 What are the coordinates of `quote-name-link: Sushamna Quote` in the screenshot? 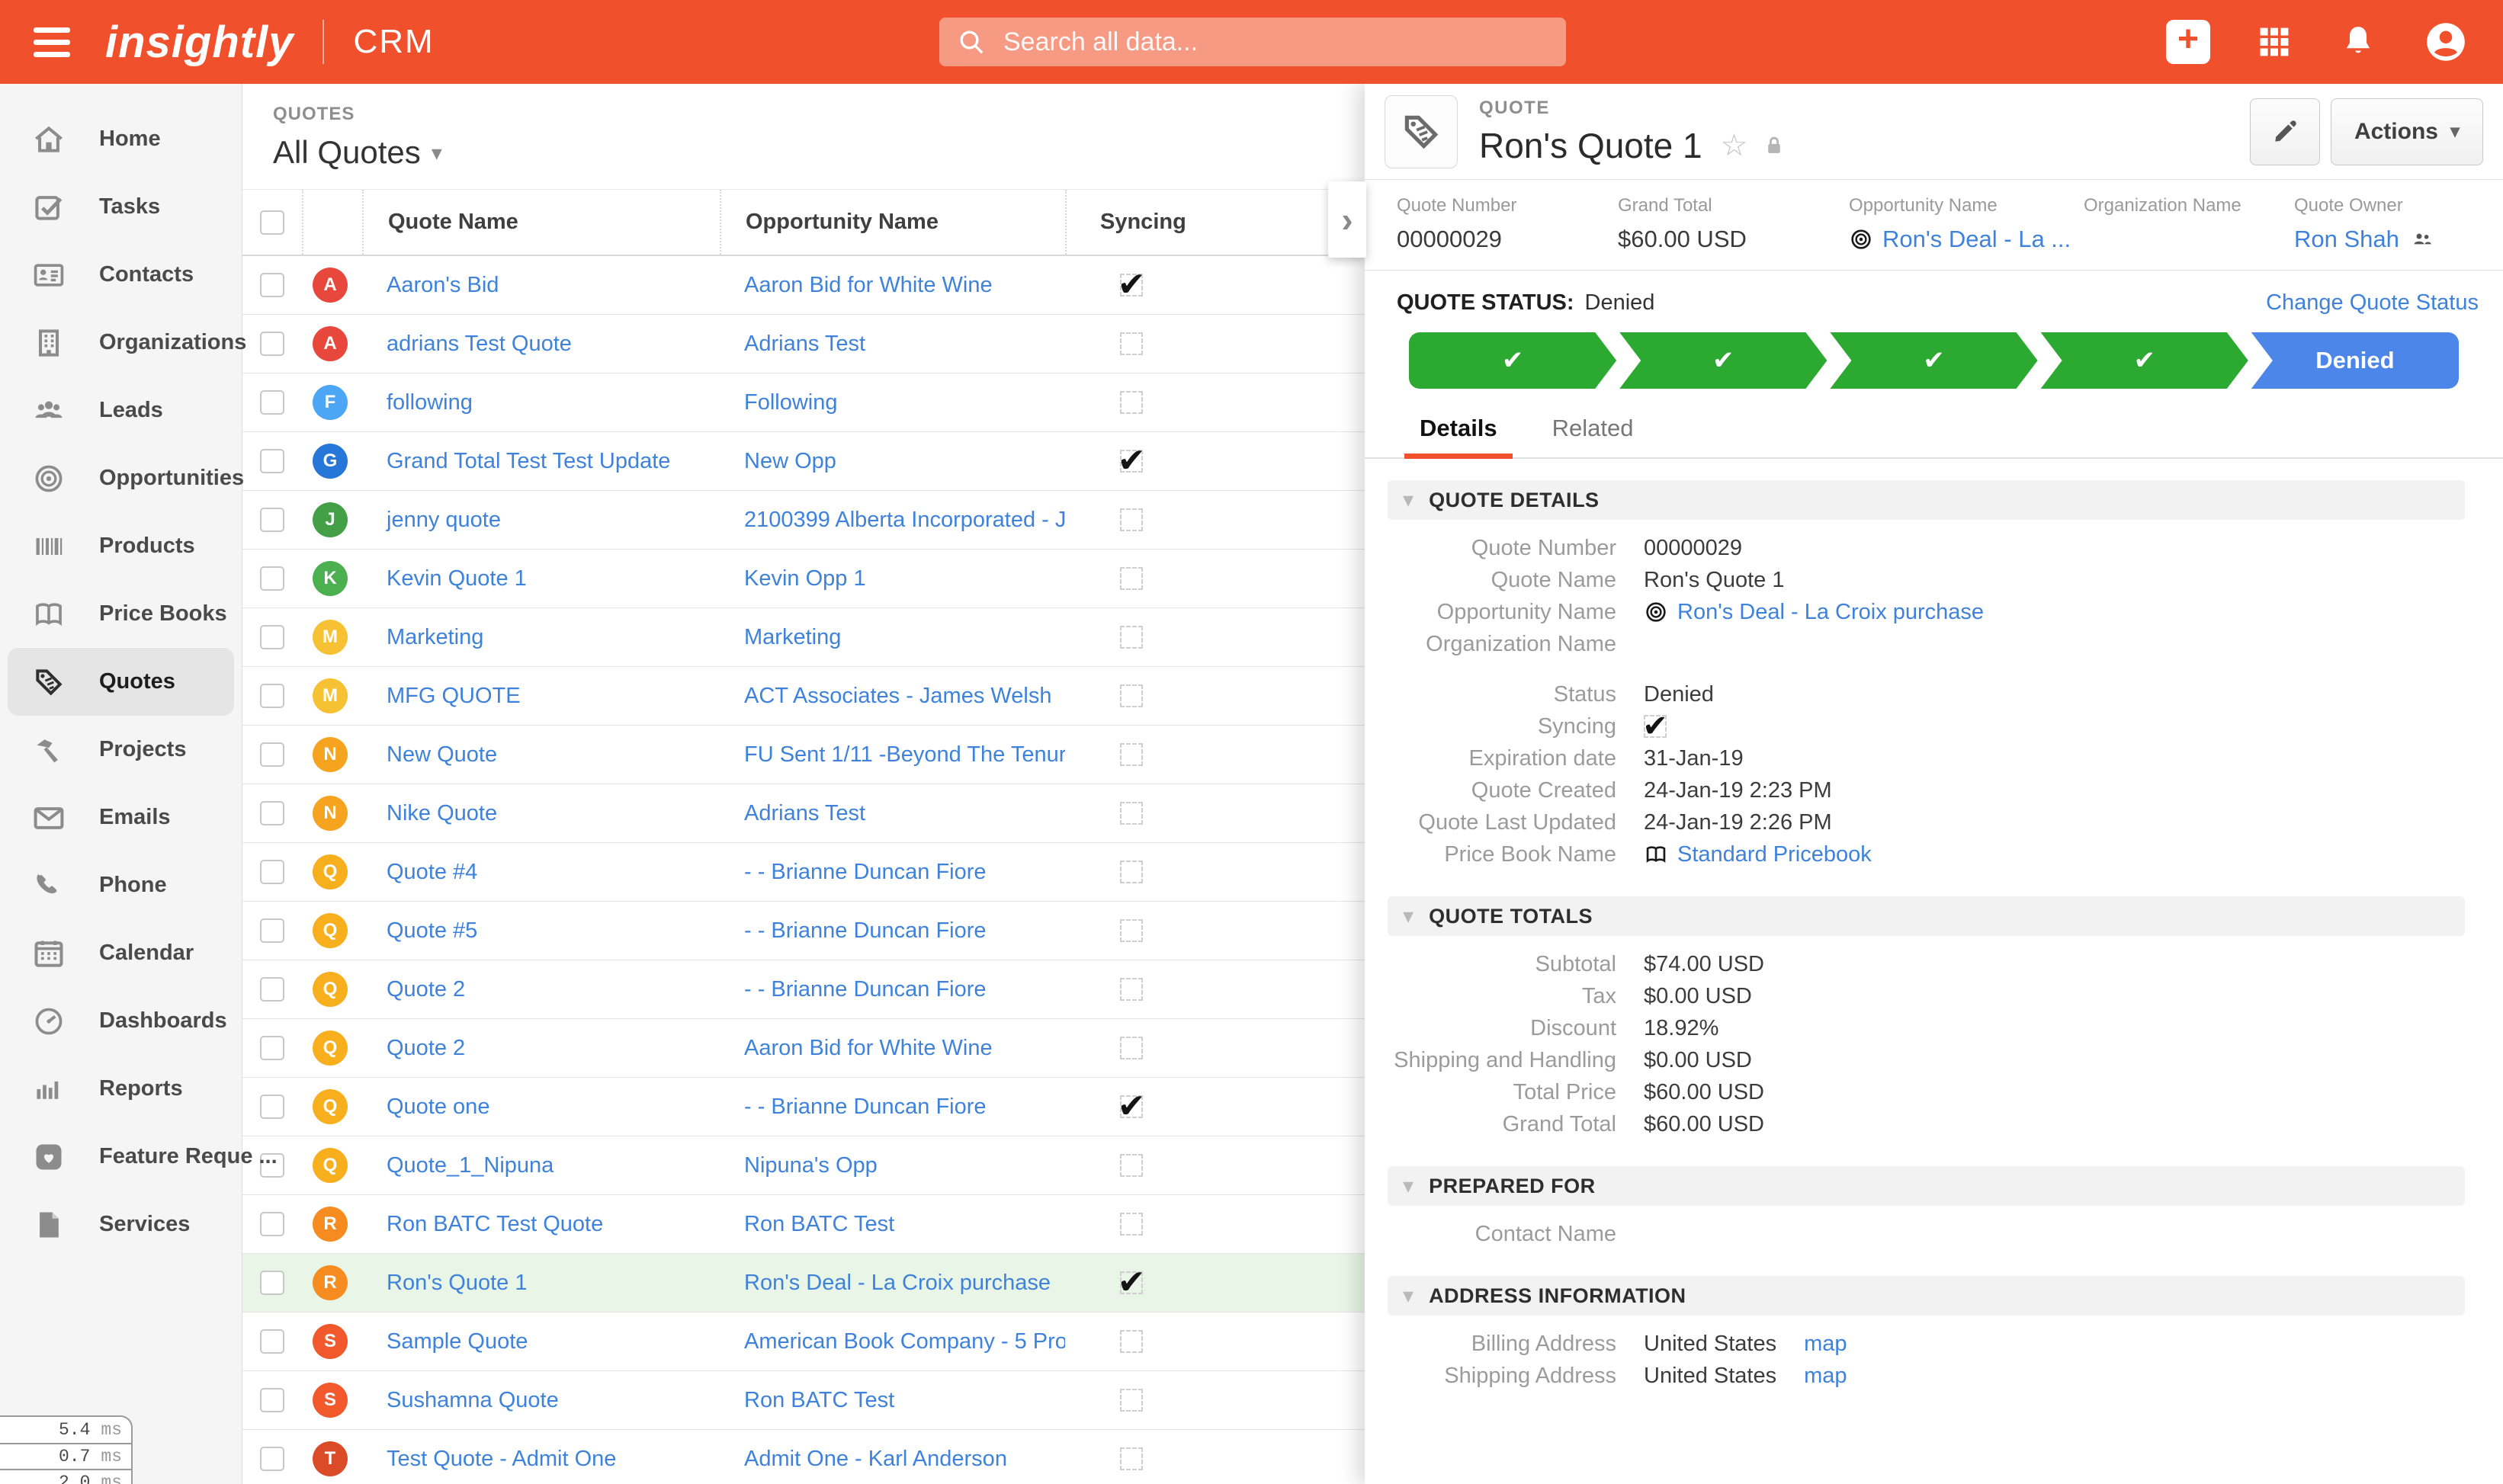 It's located at (473, 1399).